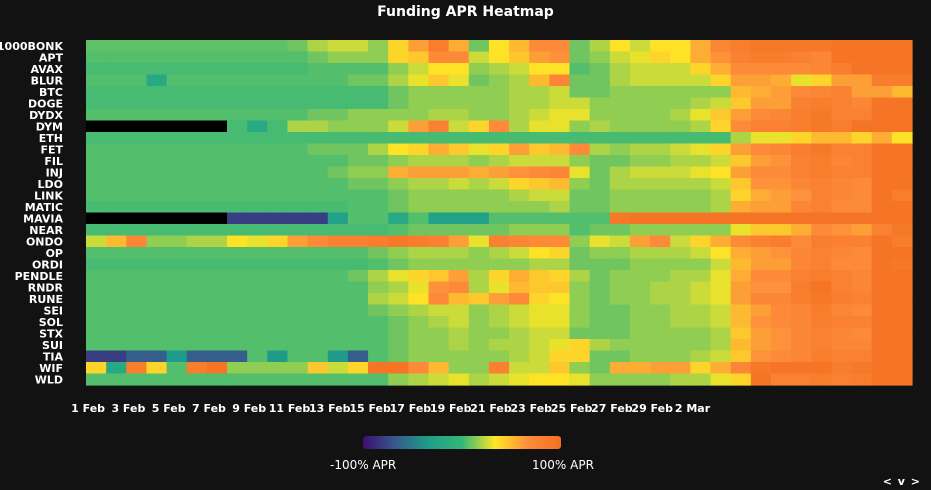  Describe the element at coordinates (44, 207) in the screenshot. I see `row-label: MATIC` at that location.